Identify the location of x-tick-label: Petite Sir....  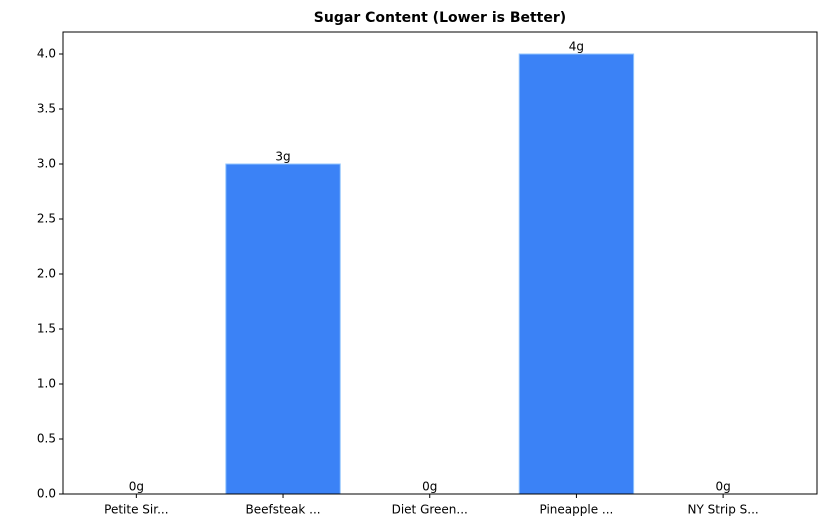
(136, 510).